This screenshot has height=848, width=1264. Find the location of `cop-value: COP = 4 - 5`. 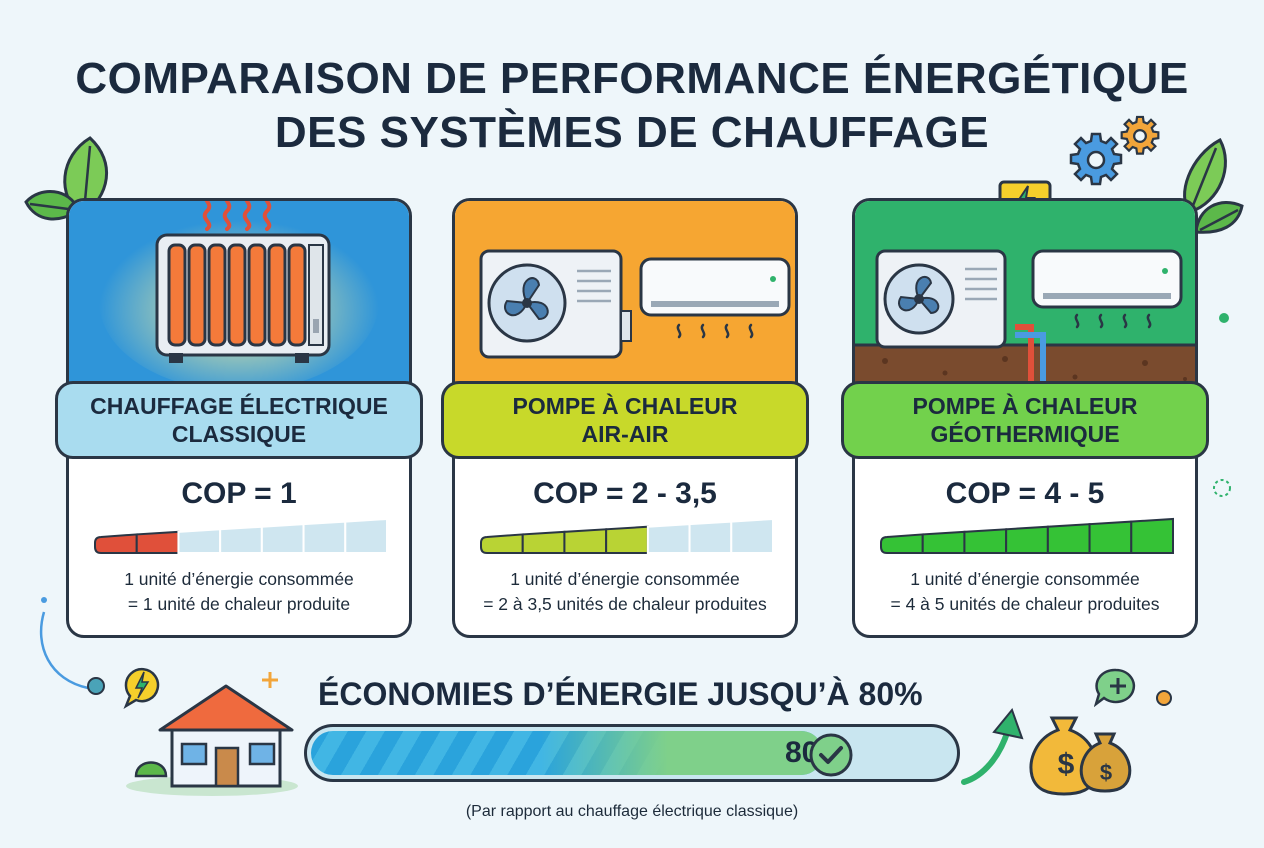

cop-value: COP = 4 - 5 is located at coordinates (1025, 493).